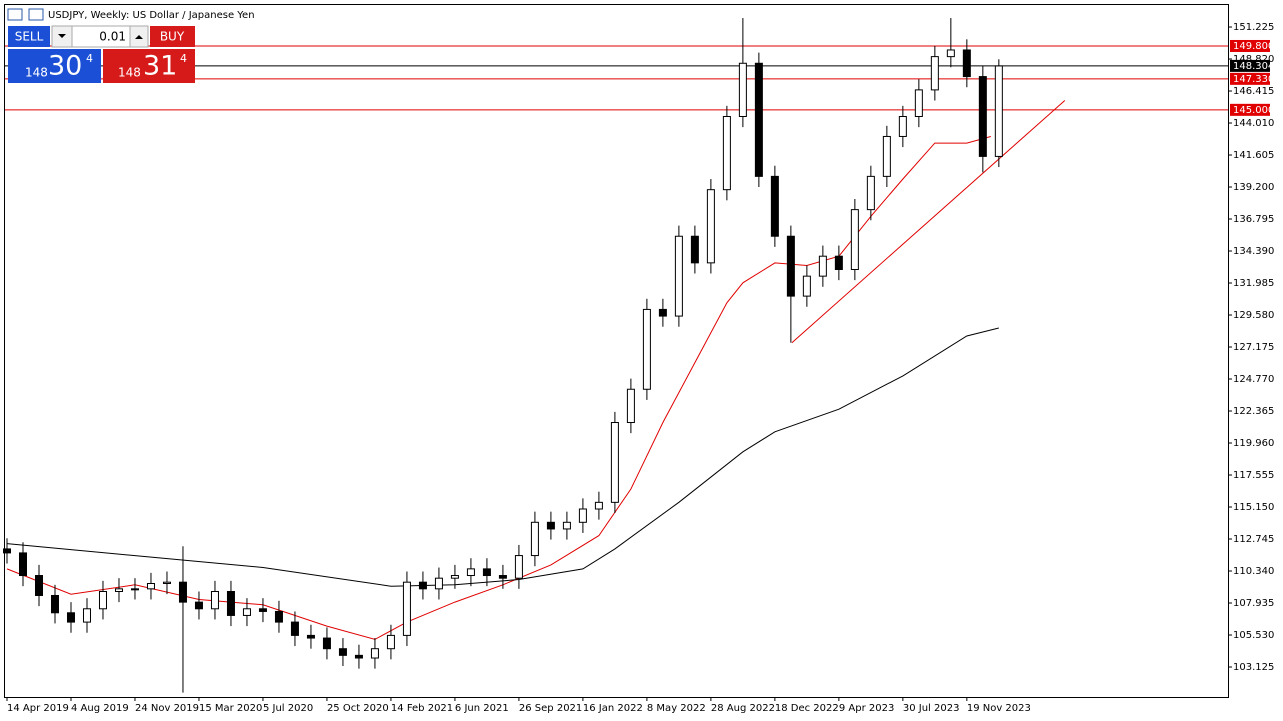  Describe the element at coordinates (743, 708) in the screenshot. I see `x-tick-label: 28 Aug 2022` at that location.